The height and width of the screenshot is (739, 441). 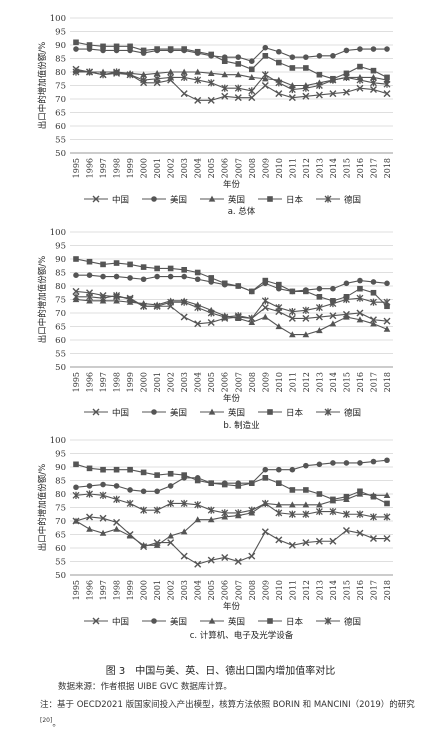 I want to click on chart-title: a. 总体, so click(x=242, y=211).